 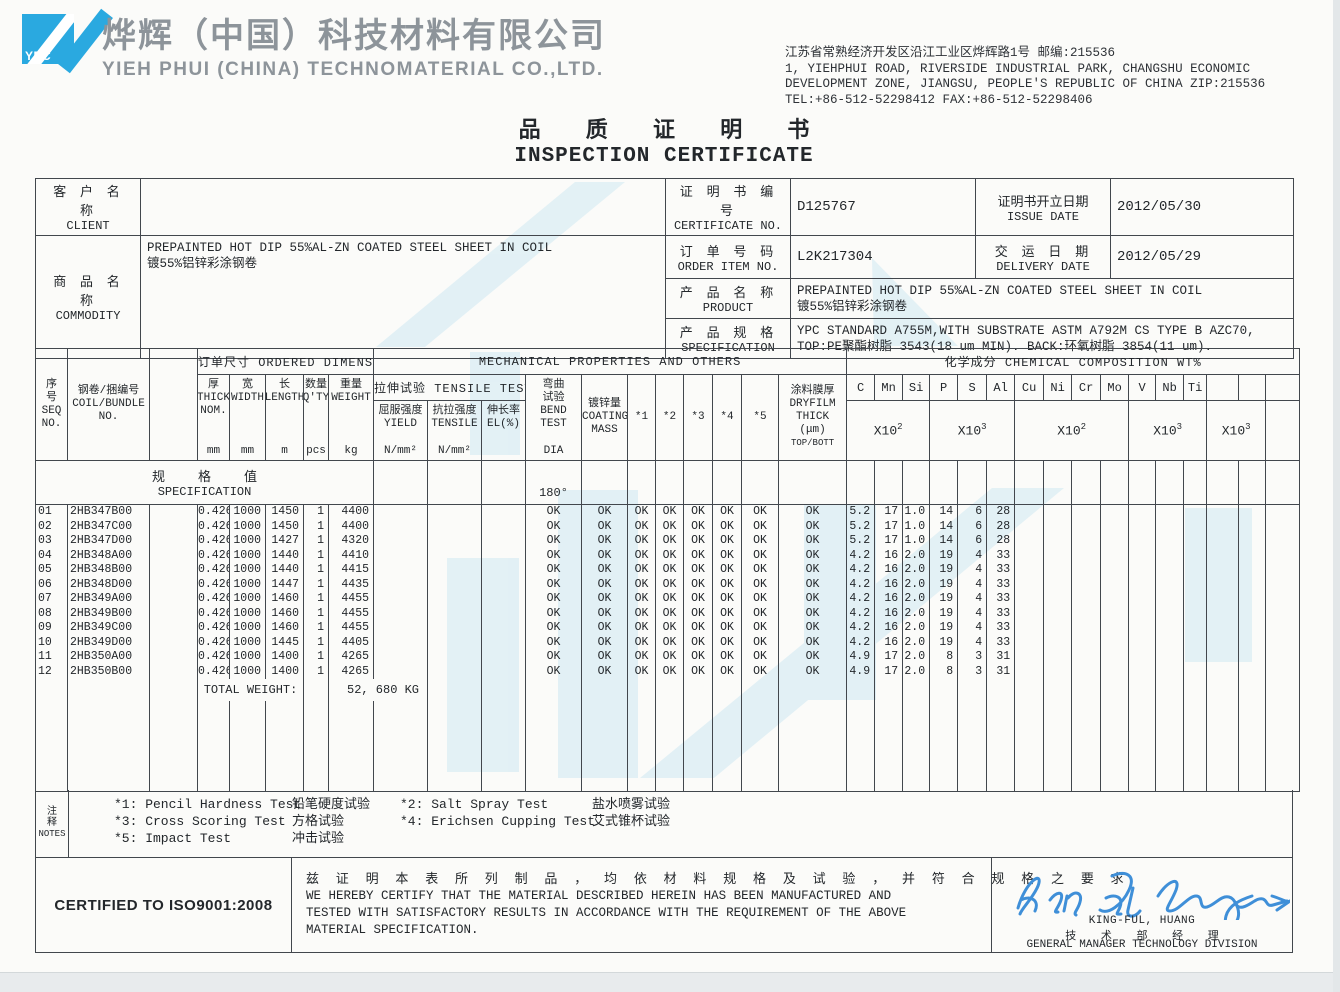 I want to click on star1-header: *1, so click(x=641, y=417).